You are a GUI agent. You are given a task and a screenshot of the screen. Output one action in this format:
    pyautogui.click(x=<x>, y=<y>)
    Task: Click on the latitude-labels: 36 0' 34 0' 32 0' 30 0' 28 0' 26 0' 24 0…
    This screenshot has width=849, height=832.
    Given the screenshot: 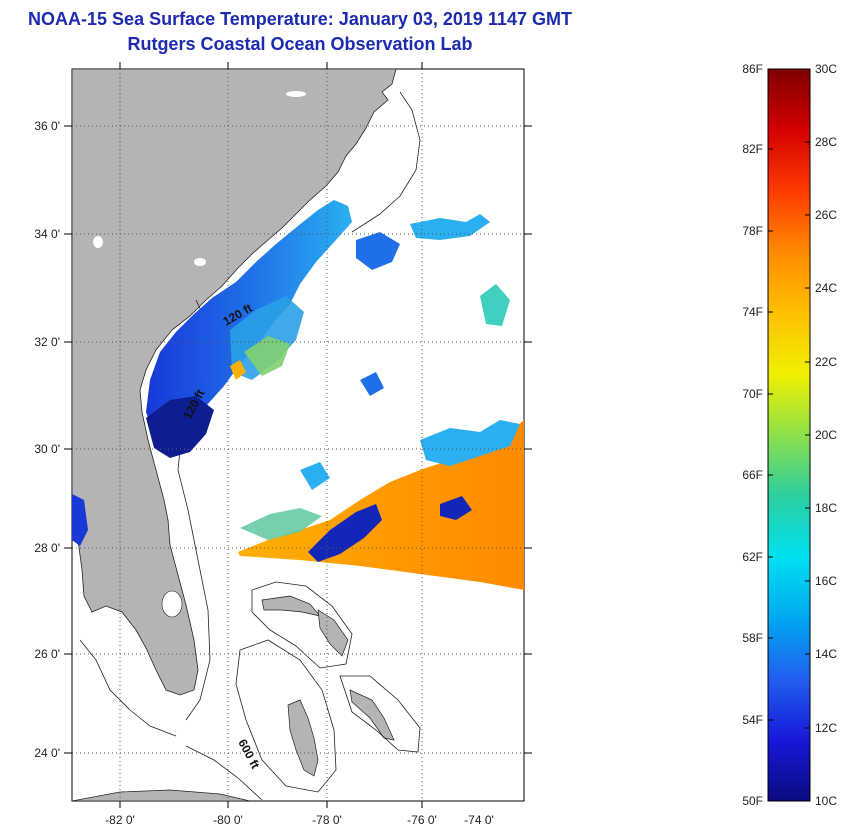 What is the action you would take?
    pyautogui.click(x=47, y=439)
    